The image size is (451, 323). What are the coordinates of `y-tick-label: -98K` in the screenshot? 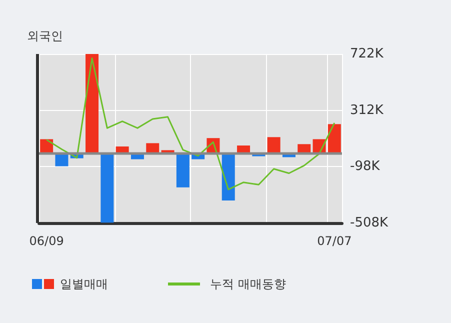 It's located at (365, 166).